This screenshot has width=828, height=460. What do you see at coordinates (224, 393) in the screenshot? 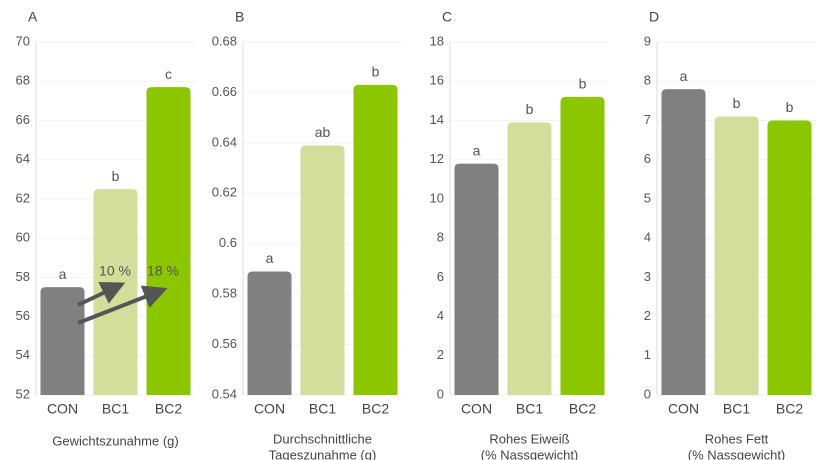
I see `y-tick-label: 0.54` at bounding box center [224, 393].